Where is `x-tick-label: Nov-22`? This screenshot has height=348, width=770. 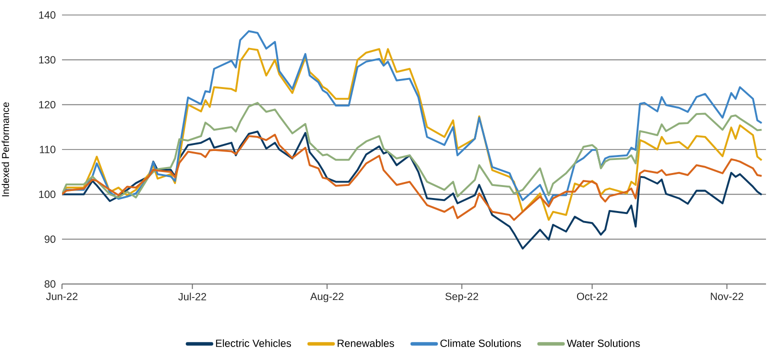
x-tick-label: Nov-22 is located at coordinates (727, 296).